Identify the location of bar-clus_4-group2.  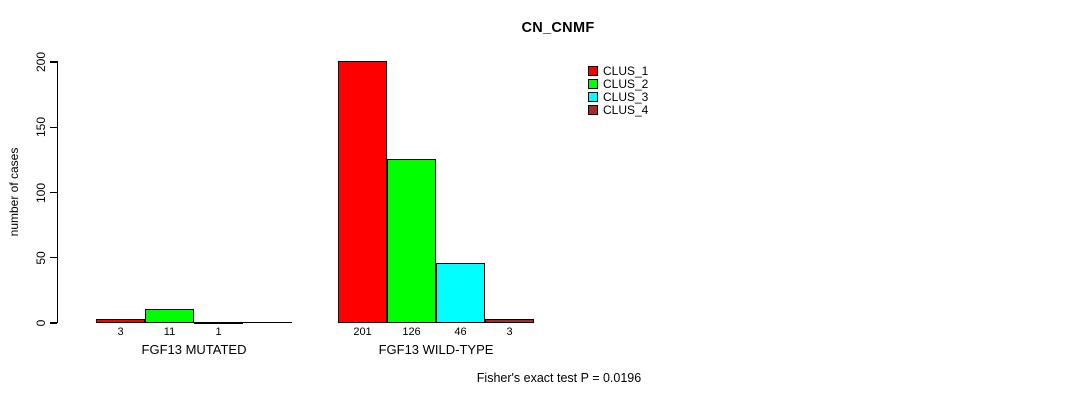
(509, 321).